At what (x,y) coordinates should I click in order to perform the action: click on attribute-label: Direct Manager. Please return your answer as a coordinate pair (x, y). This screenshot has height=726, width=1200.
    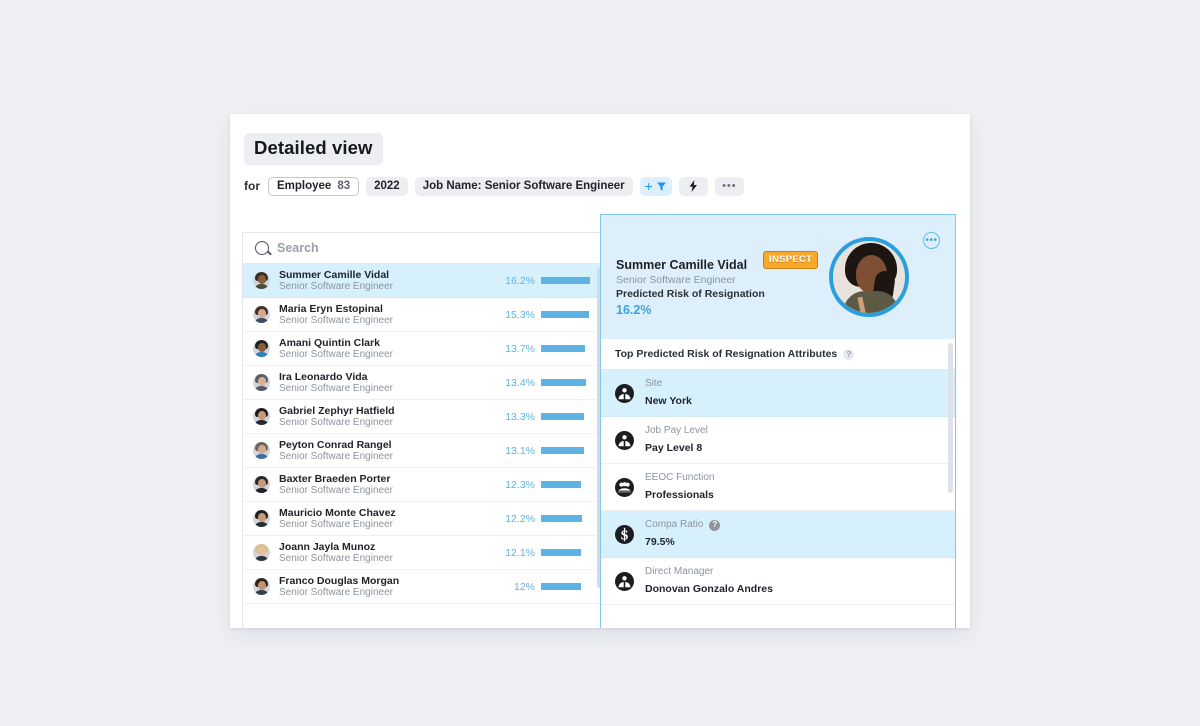
    Looking at the image, I should click on (679, 571).